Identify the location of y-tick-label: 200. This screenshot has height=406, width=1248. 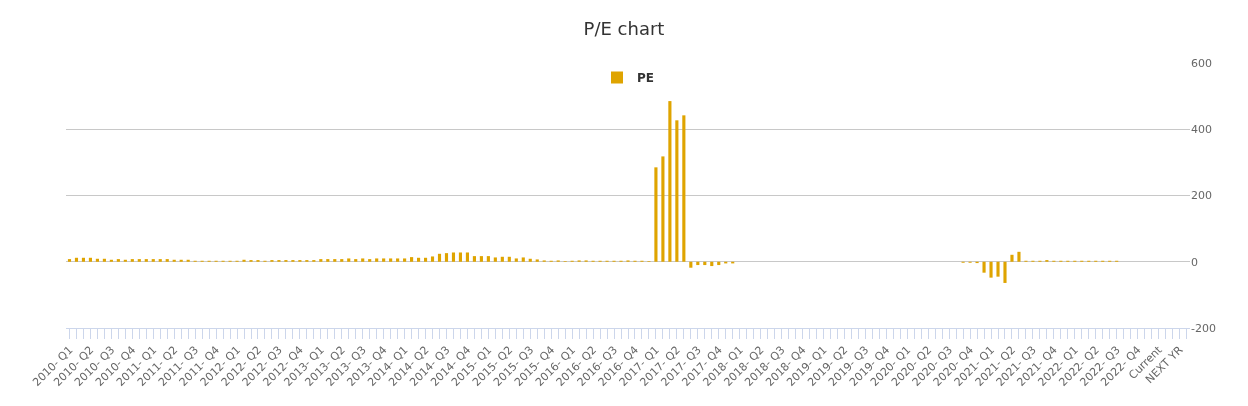
(1201, 196).